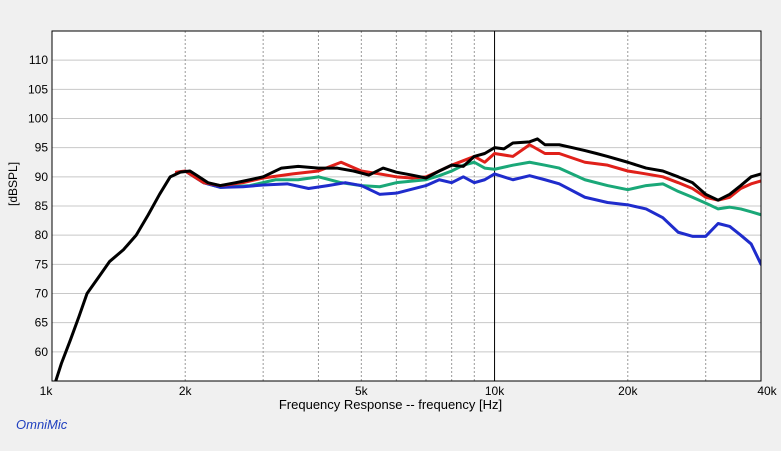 This screenshot has height=451, width=781. What do you see at coordinates (390, 404) in the screenshot?
I see `x-axis-label: Frequency Response -- frequency [Hz]` at bounding box center [390, 404].